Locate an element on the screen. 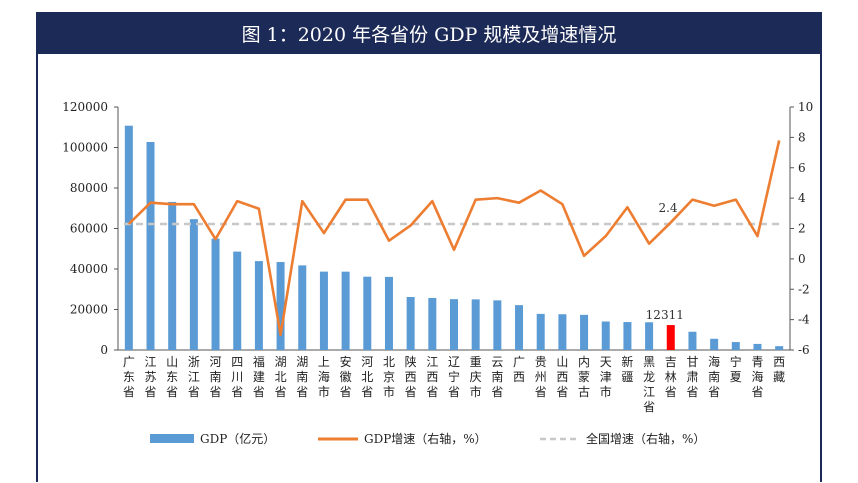 Image resolution: width=858 pixels, height=483 pixels. category-label: 海南省 is located at coordinates (714, 376).